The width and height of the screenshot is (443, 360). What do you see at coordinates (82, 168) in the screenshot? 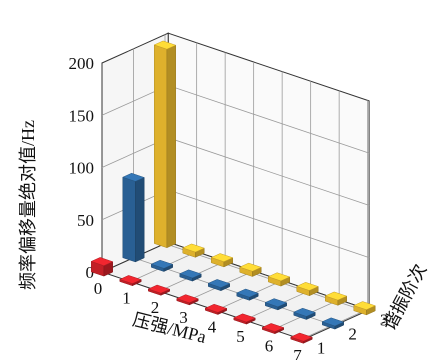
I see `z-tick-label: 100` at bounding box center [82, 168].